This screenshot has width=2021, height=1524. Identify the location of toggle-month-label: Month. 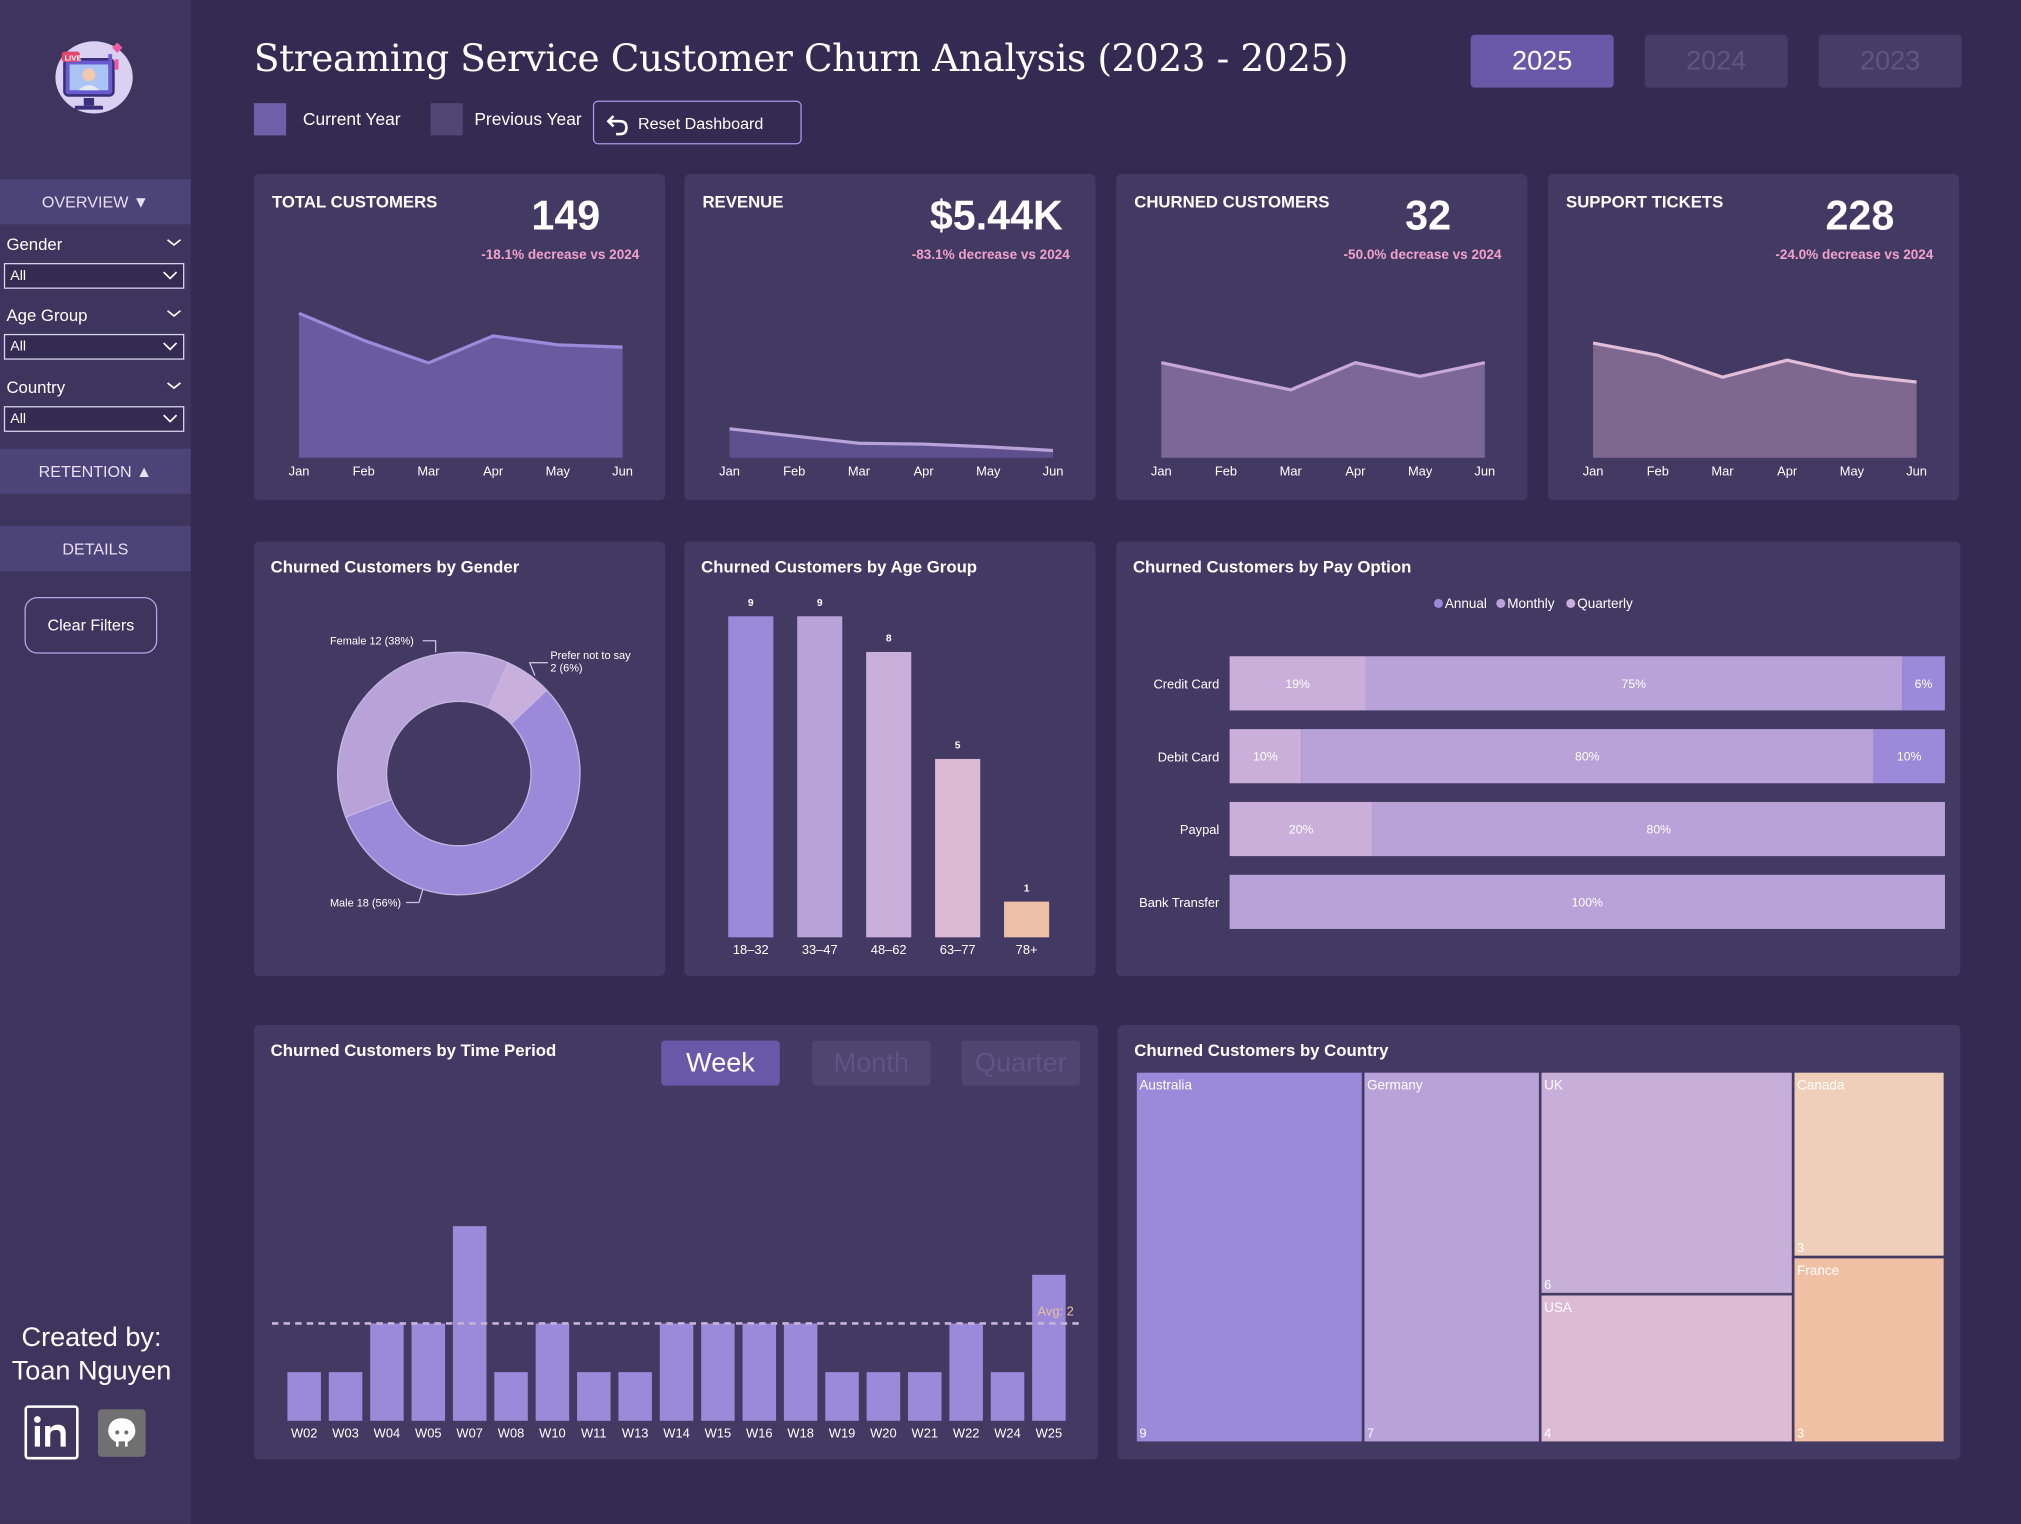
(871, 1062).